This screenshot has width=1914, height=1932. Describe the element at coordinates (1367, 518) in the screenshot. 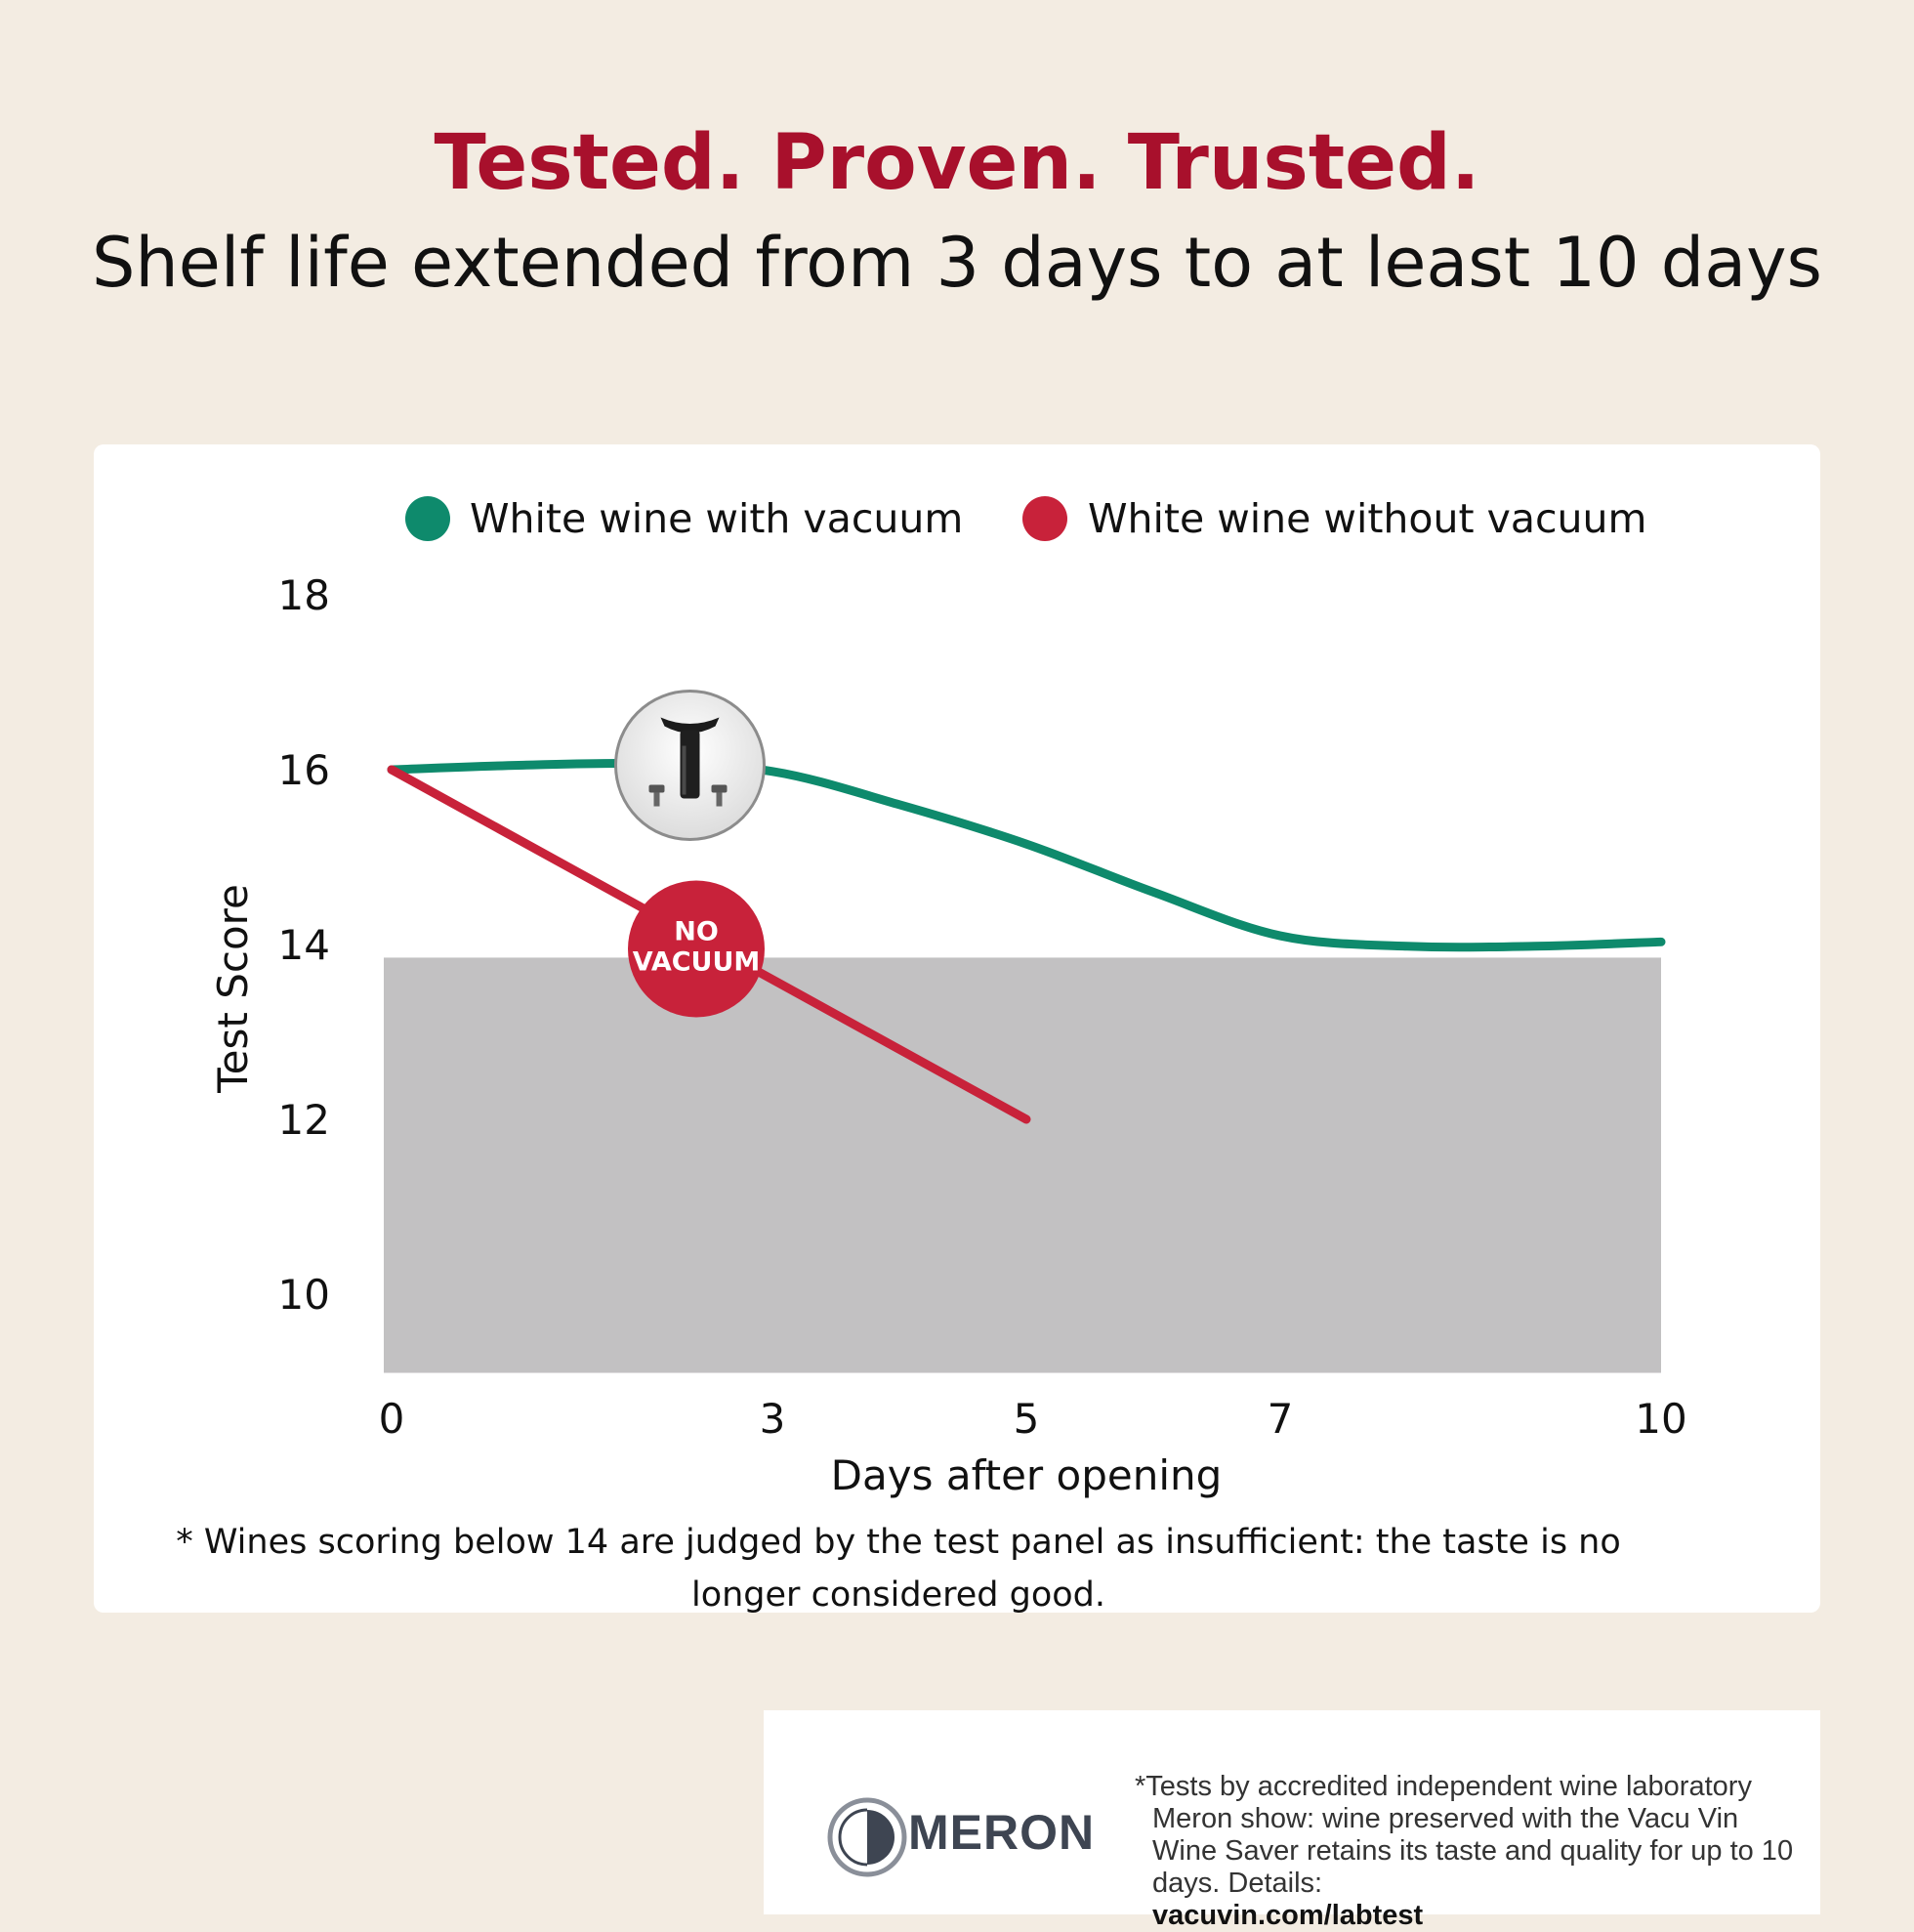

I see `legend-label: White wine without vacuum` at that location.